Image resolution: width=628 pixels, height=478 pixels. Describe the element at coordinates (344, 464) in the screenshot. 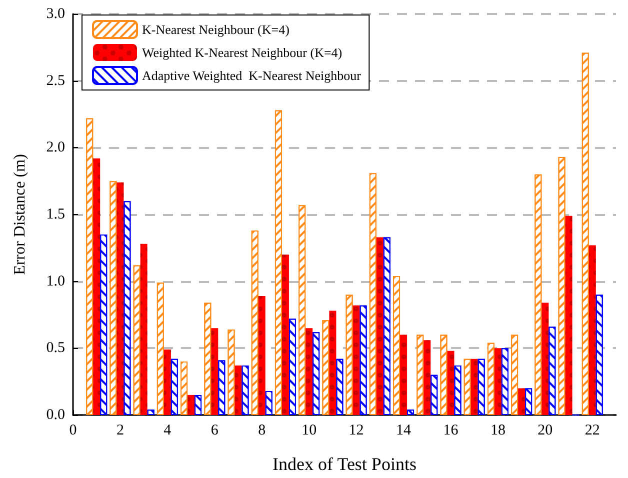

I see `x-axis-title: Index of Test Points` at that location.